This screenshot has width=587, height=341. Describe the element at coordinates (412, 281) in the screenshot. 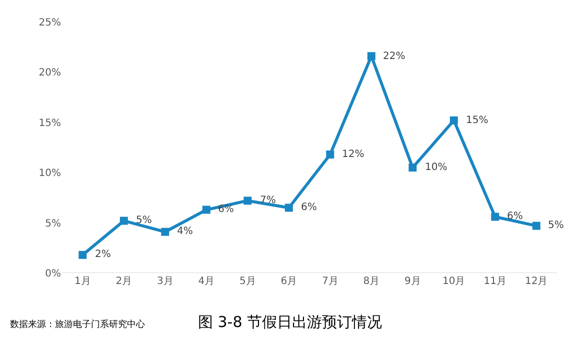

I see `x-tick-label: 9月` at that location.